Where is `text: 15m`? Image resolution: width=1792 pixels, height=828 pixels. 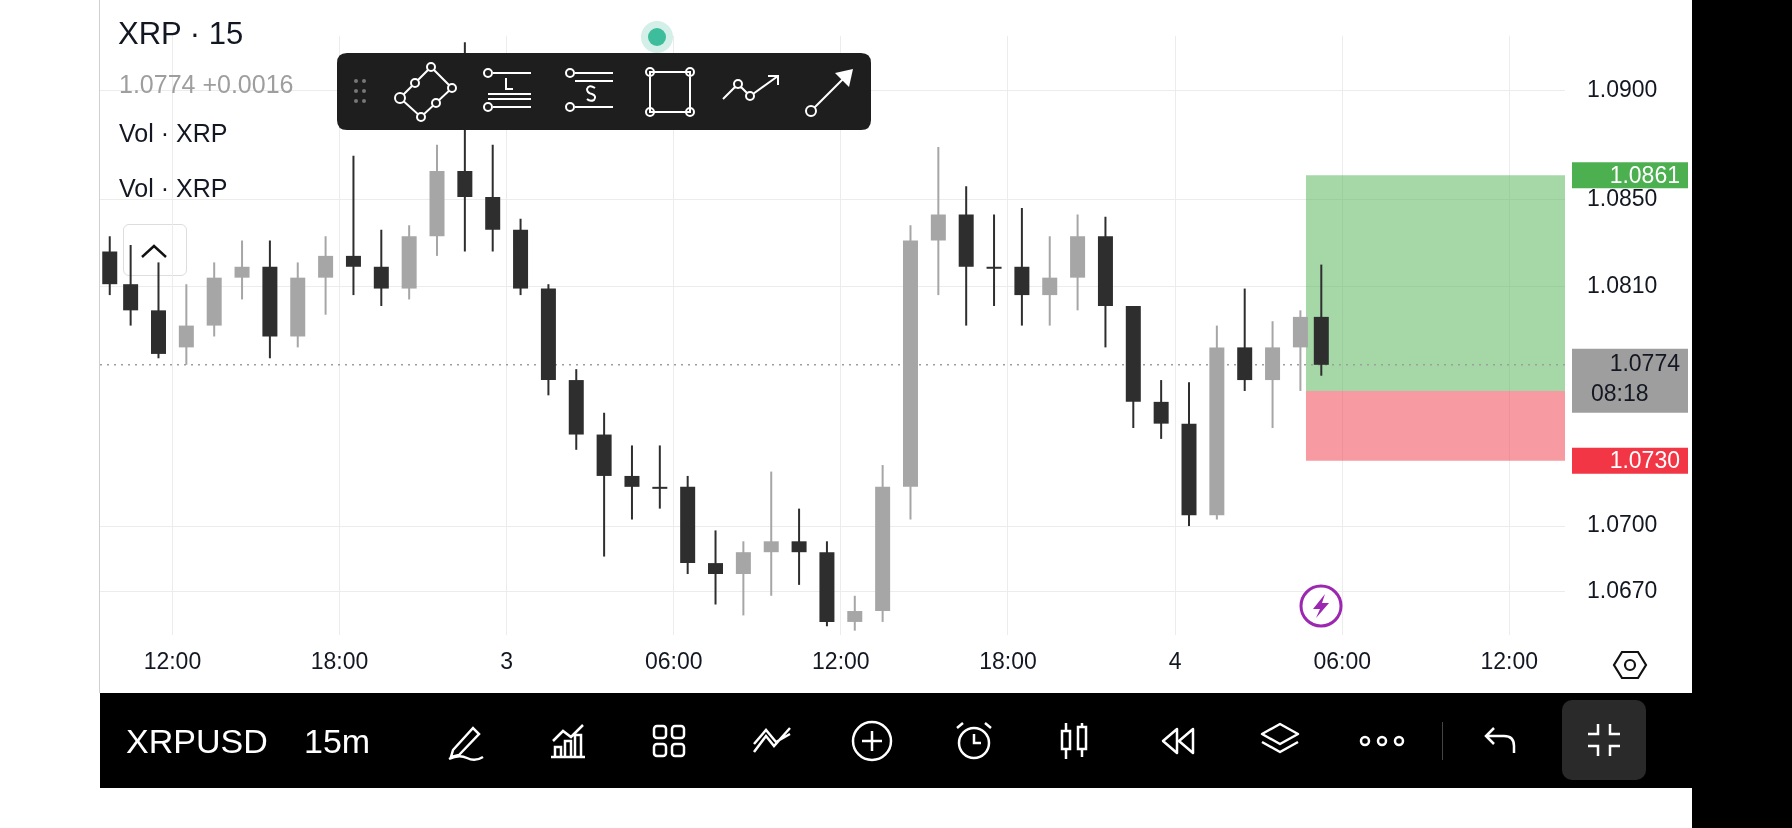
text: 15m is located at coordinates (337, 741).